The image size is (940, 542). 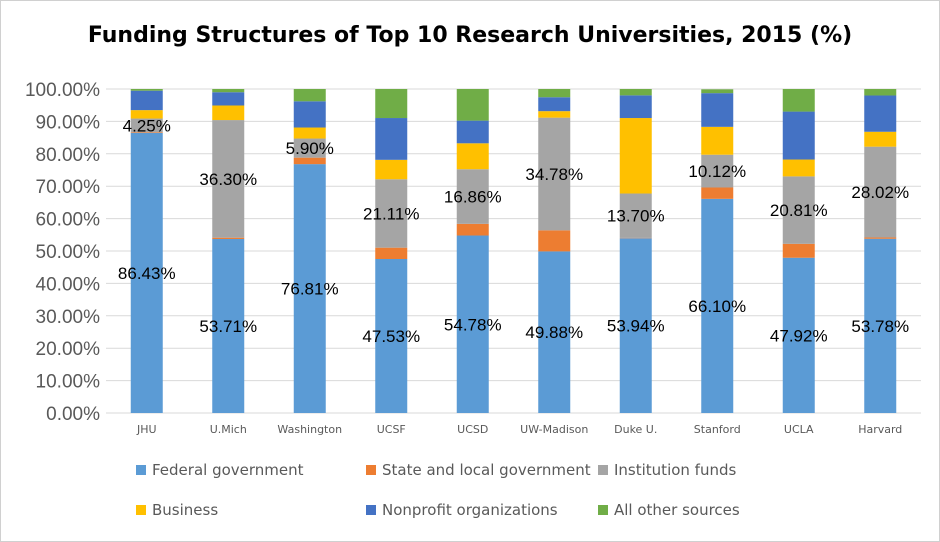 I want to click on data-label: 13.70%, so click(x=636, y=216).